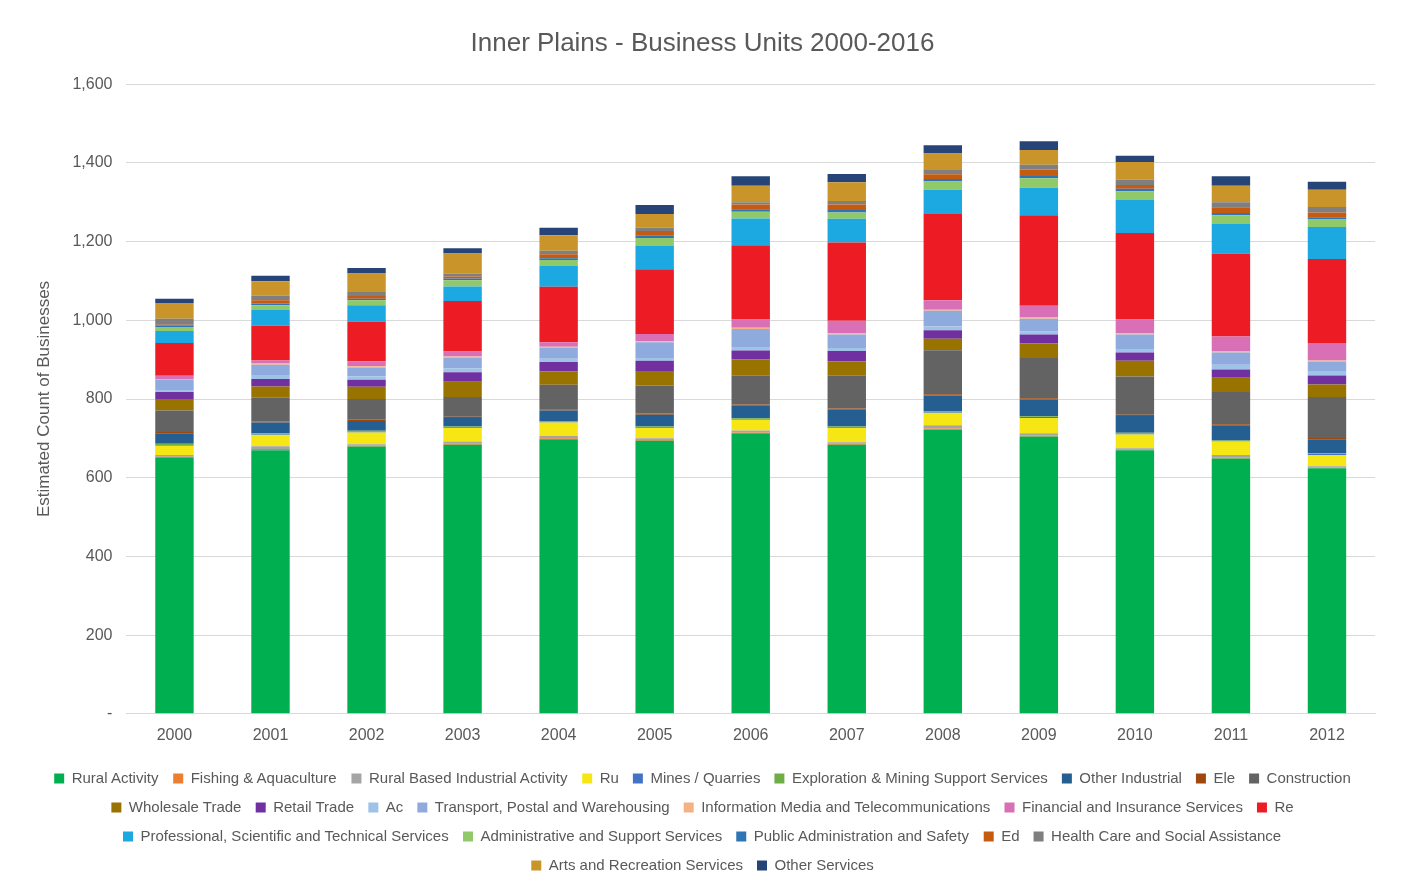  What do you see at coordinates (846, 806) in the screenshot?
I see `legend-label: Information Media and Telecommunications` at bounding box center [846, 806].